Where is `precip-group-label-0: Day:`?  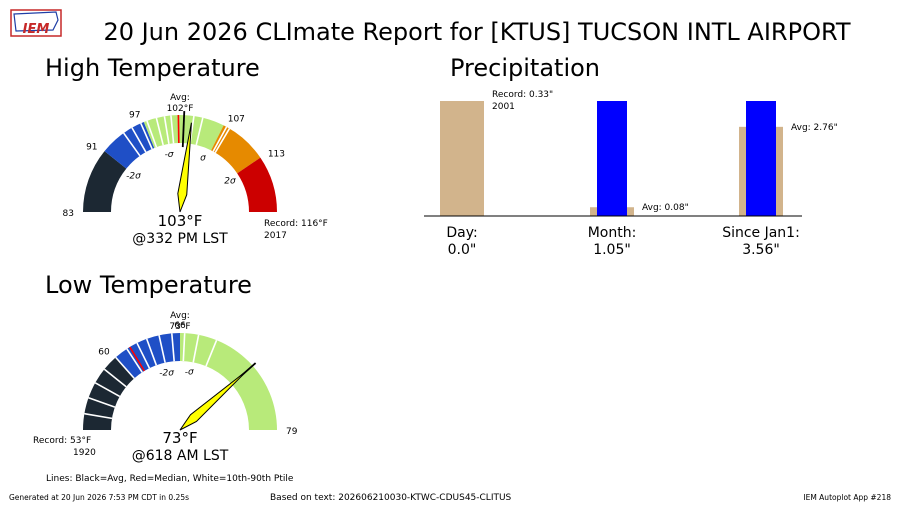
precip-group-label-0: Day: is located at coordinates (461, 233).